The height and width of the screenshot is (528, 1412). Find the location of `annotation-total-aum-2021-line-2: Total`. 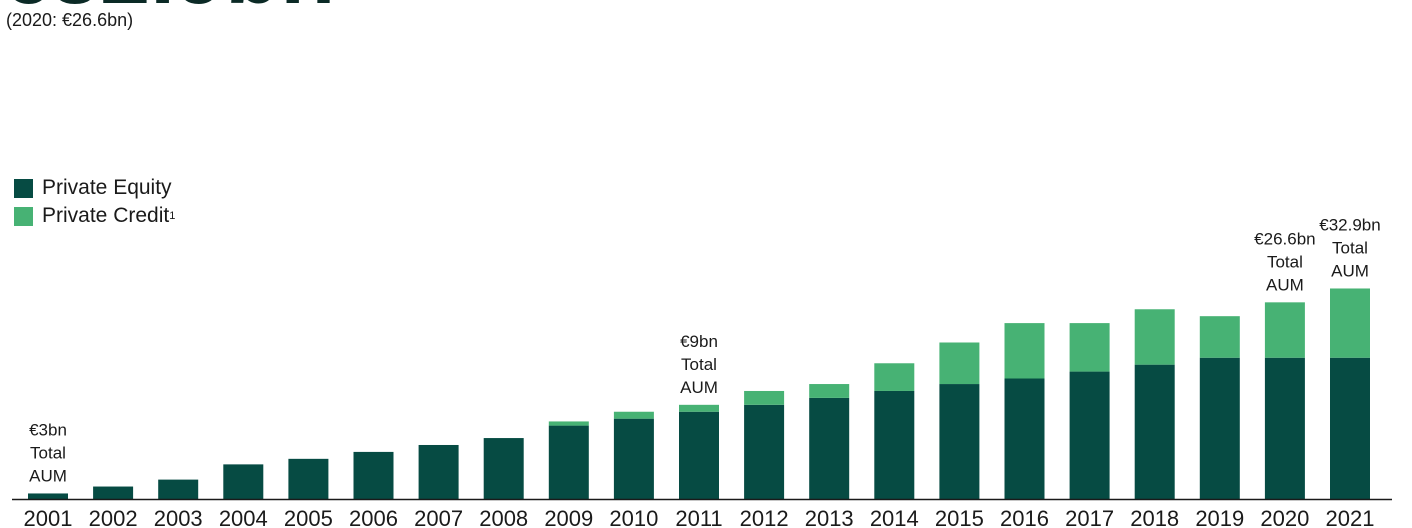

annotation-total-aum-2021-line-2: Total is located at coordinates (1350, 247).